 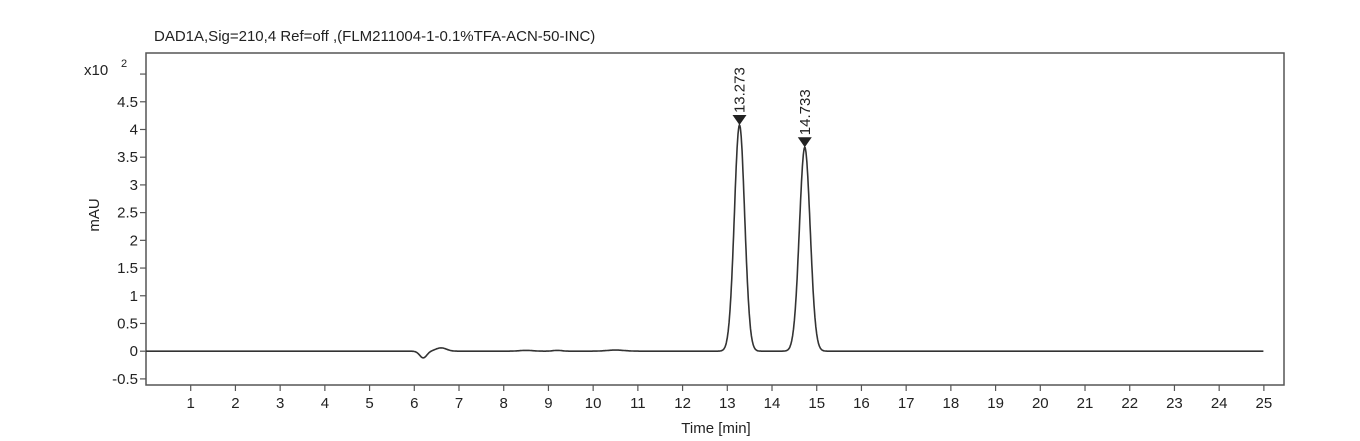 What do you see at coordinates (548, 403) in the screenshot?
I see `x-tick-label: 9` at bounding box center [548, 403].